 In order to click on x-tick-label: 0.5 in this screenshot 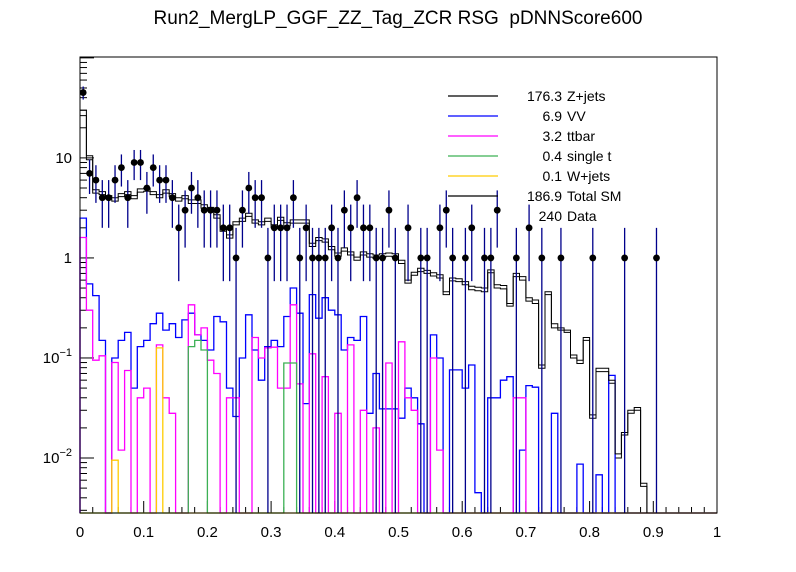, I will do `click(398, 532)`.